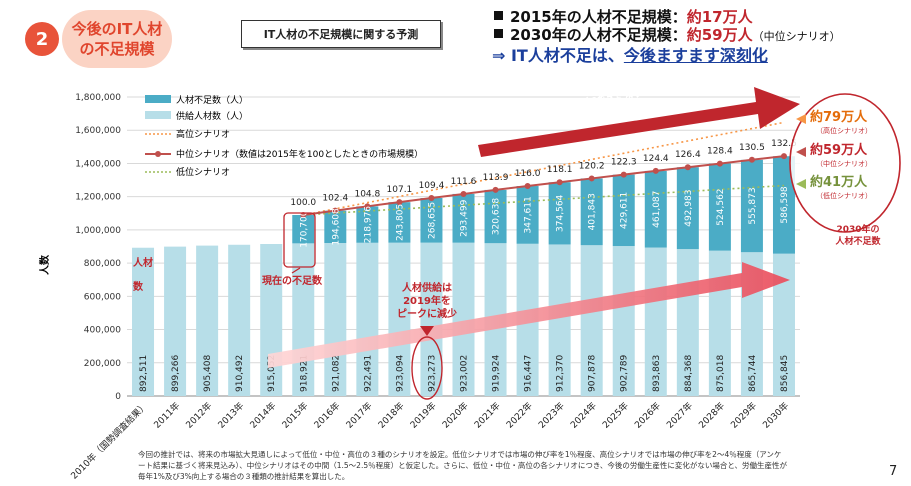 This screenshot has height=486, width=911. I want to click on supply-decline-arrow, so click(529, 315).